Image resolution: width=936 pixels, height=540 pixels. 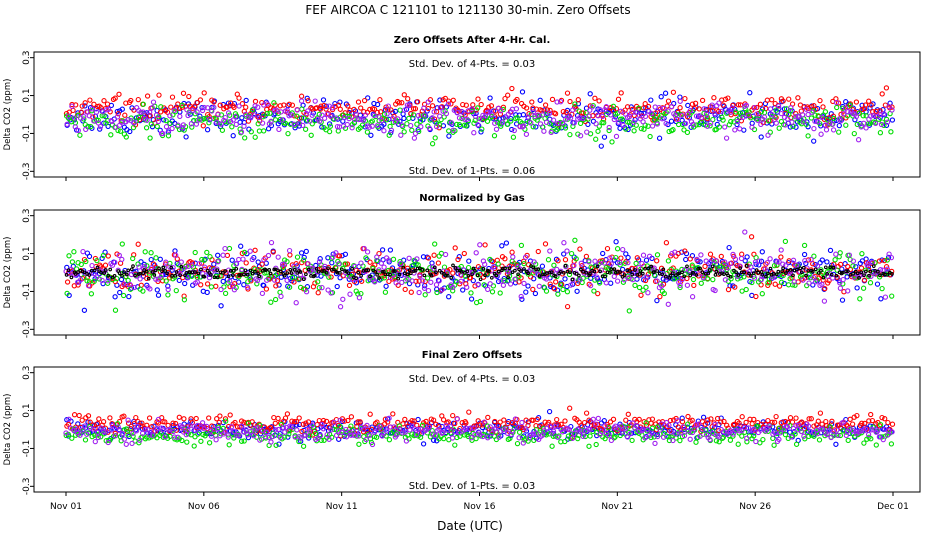 I want to click on panel-title: Zero Offsets After 4-Hr. Cal., so click(x=472, y=40).